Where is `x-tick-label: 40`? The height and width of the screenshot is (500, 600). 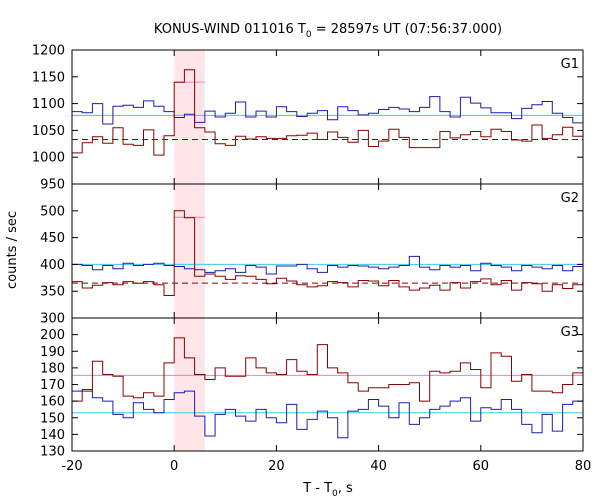
x-tick-label: 40 is located at coordinates (378, 466).